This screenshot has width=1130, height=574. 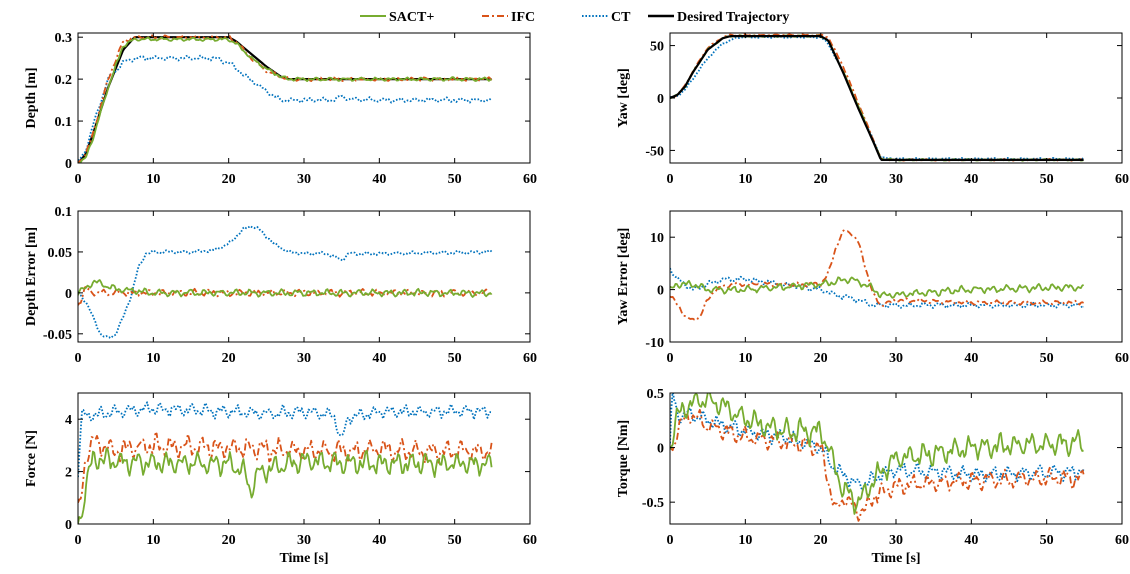 I want to click on ytick-label: 10, so click(x=657, y=238).